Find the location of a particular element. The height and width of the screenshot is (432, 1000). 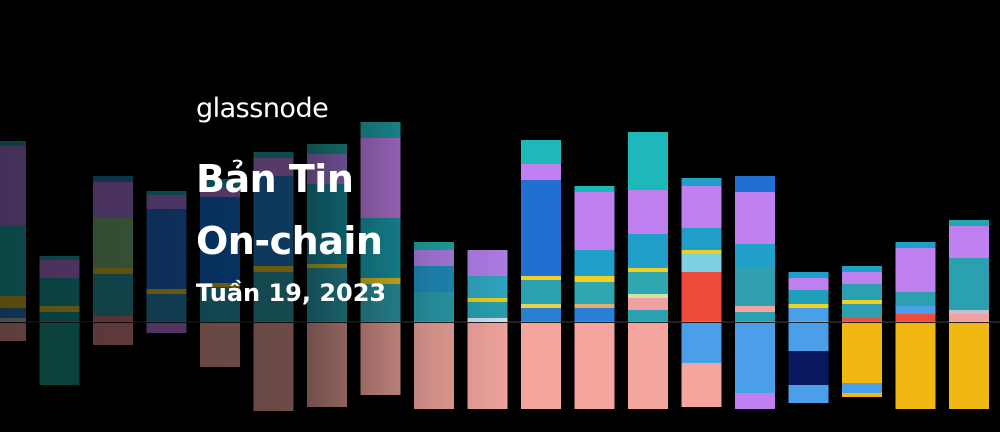

banner-title: Bản Tin On-chain is located at coordinates (291, 210).